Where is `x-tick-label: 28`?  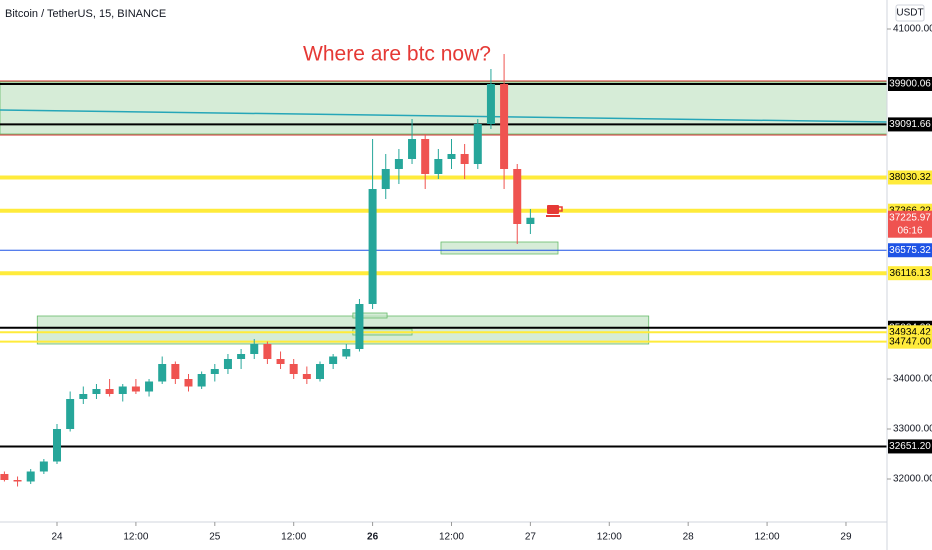 x-tick-label: 28 is located at coordinates (689, 537).